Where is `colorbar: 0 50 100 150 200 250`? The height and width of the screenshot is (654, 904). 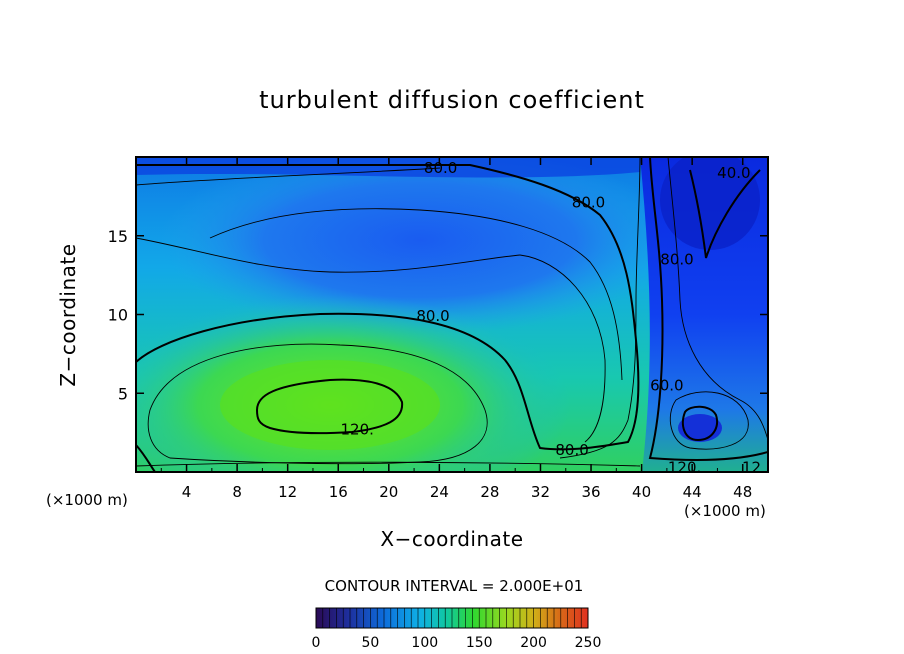
colorbar: 0 50 100 150 200 250 is located at coordinates (457, 629).